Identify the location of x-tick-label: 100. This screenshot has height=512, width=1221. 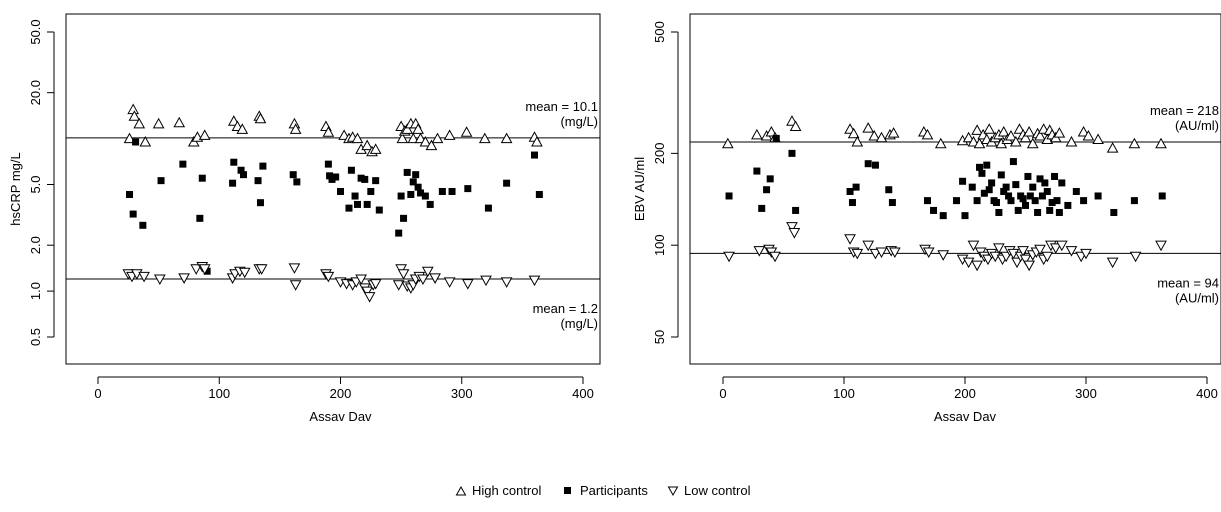
(844, 393).